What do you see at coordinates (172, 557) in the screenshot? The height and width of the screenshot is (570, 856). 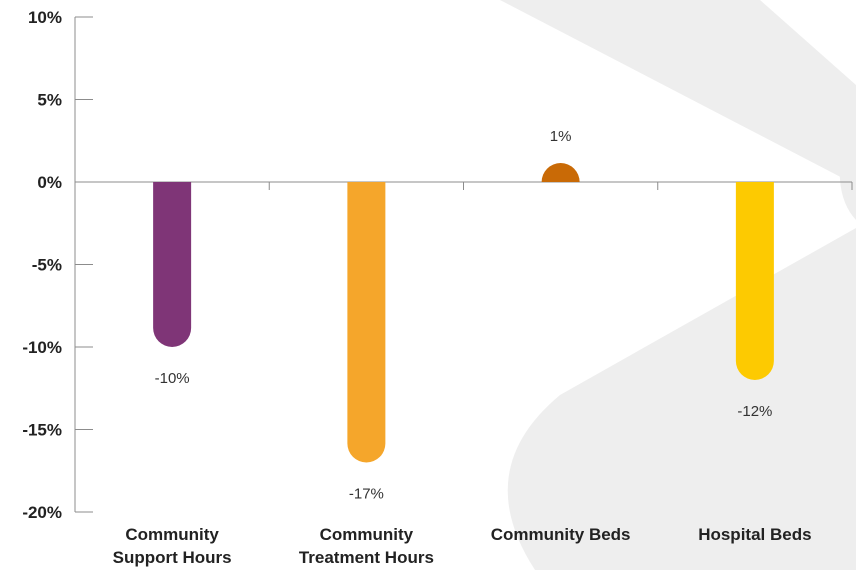 I see `category-label: Support Hours` at bounding box center [172, 557].